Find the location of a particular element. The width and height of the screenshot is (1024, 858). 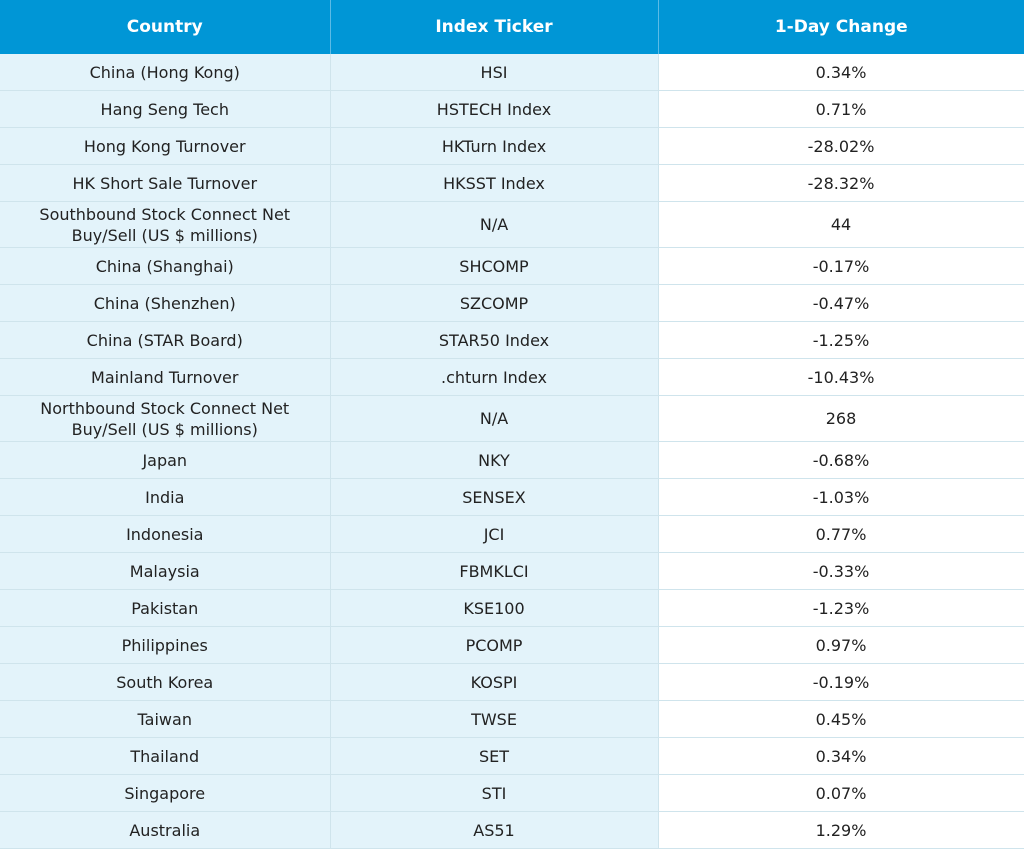

table-cell: SHCOMP is located at coordinates (494, 266).